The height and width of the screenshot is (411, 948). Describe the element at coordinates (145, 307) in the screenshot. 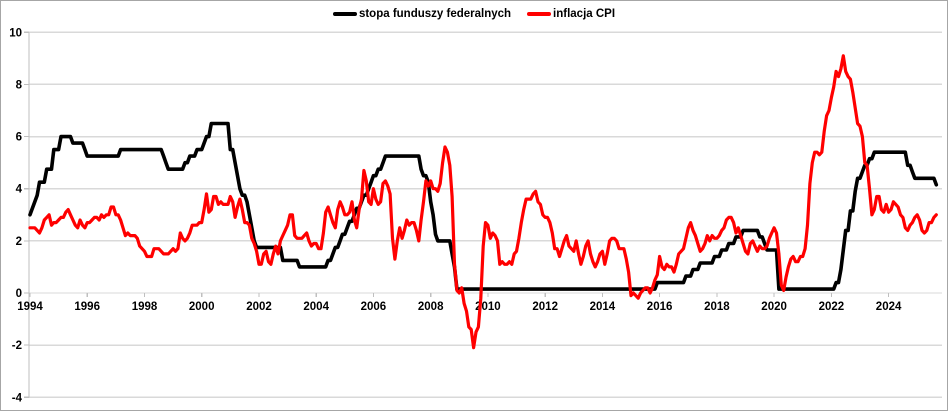

I see `svg-text: 1998` at that location.